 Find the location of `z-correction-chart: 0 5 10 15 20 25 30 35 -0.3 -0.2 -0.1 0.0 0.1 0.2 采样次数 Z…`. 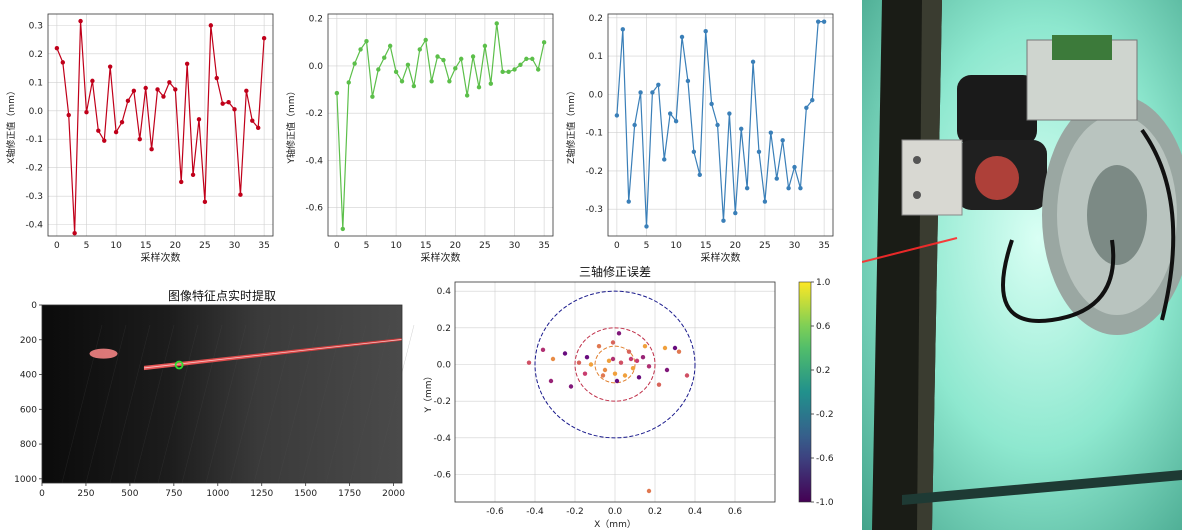

z-correction-chart: 0 5 10 15 20 25 30 35 -0.3 -0.2 -0.1 0.0 0.1 0.2 采样次数 Z… is located at coordinates (699, 138).